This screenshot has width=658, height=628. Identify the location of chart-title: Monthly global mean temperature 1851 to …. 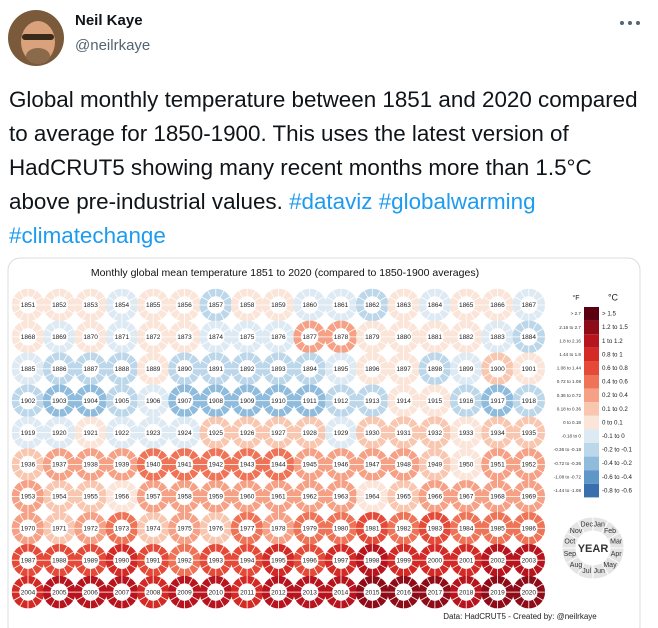
(285, 273).